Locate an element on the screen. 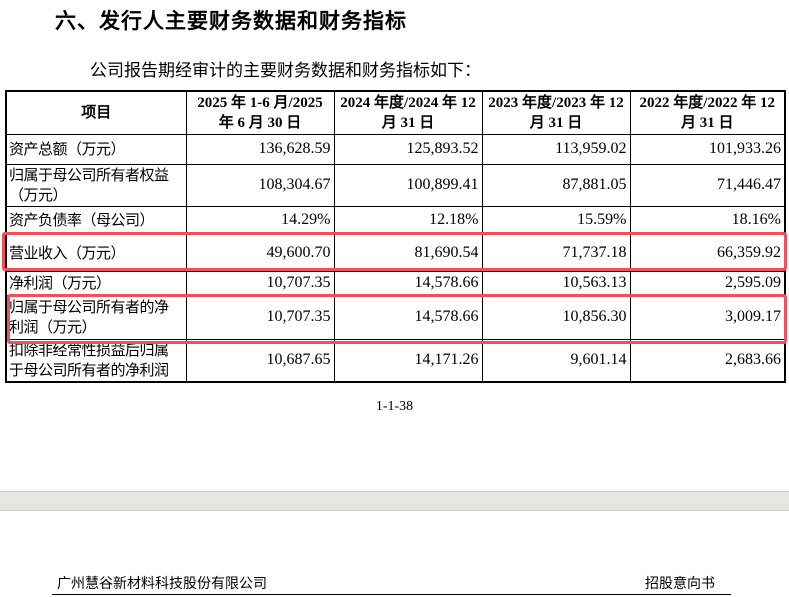 This screenshot has height=597, width=789. footer-rule is located at coordinates (391, 594).